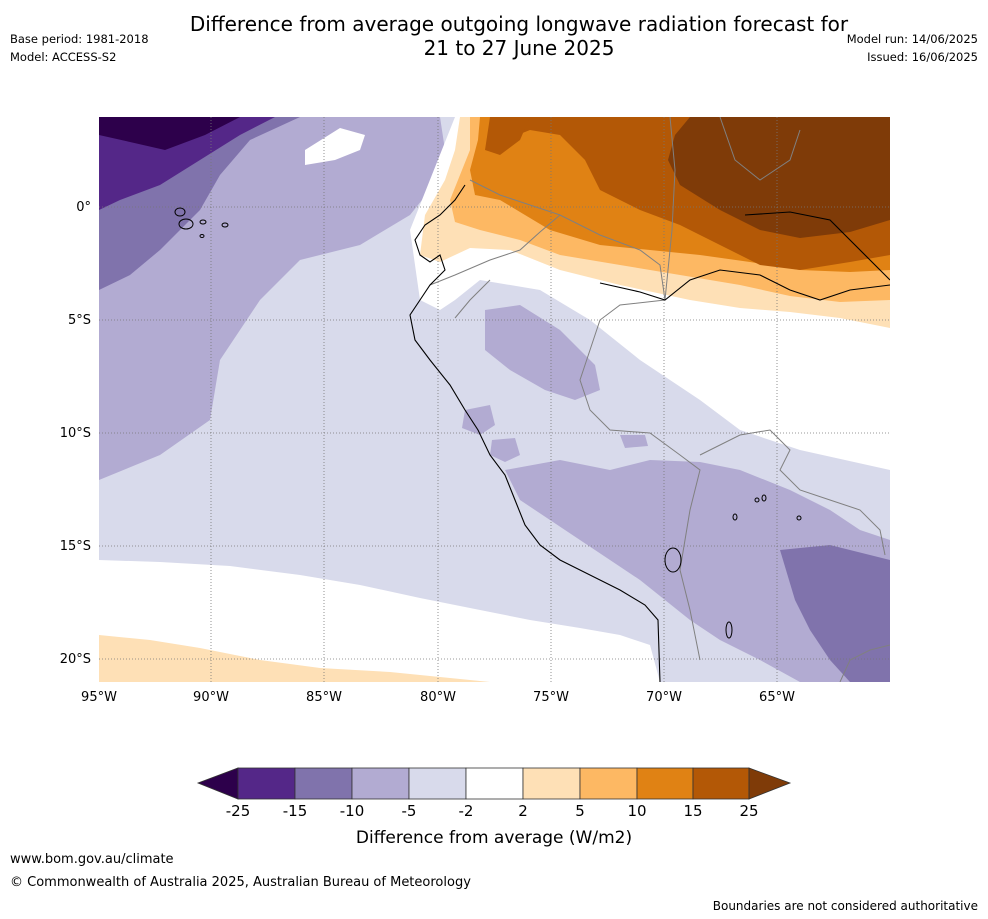  What do you see at coordinates (770, 783) in the screenshot?
I see `colorbar-arrow-right` at bounding box center [770, 783].